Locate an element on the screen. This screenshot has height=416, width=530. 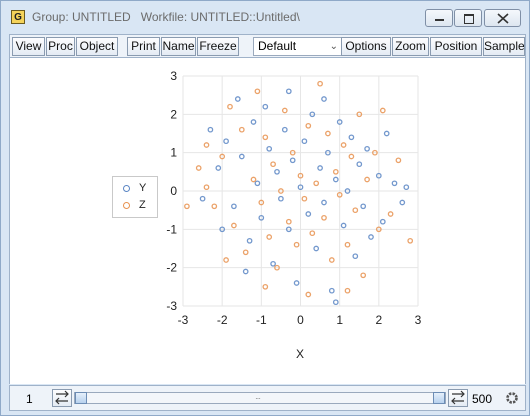
proc-button: Proc is located at coordinates (60, 46).